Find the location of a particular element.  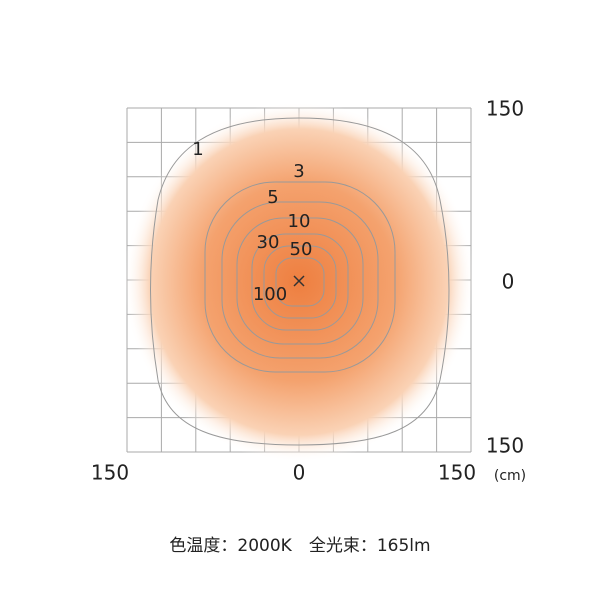

caption: 色温度：2000K 全光束：165lm is located at coordinates (299, 546).